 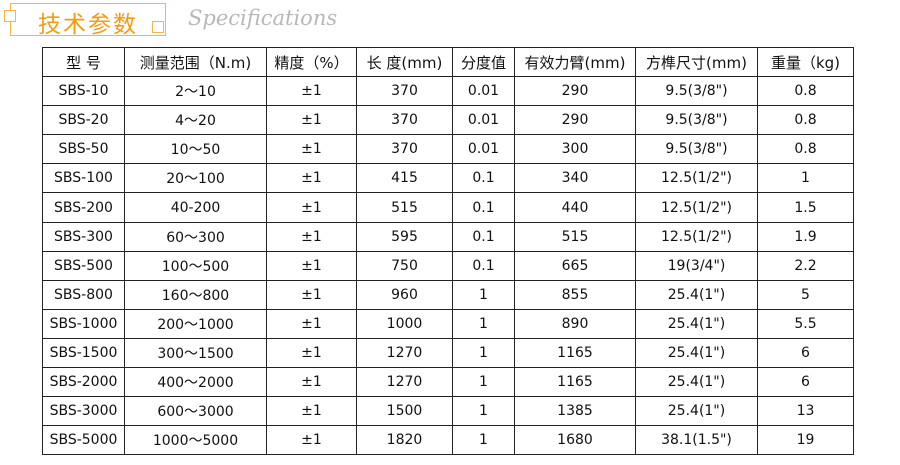 I want to click on column-header: 测量范围（N.m), so click(x=195, y=62).